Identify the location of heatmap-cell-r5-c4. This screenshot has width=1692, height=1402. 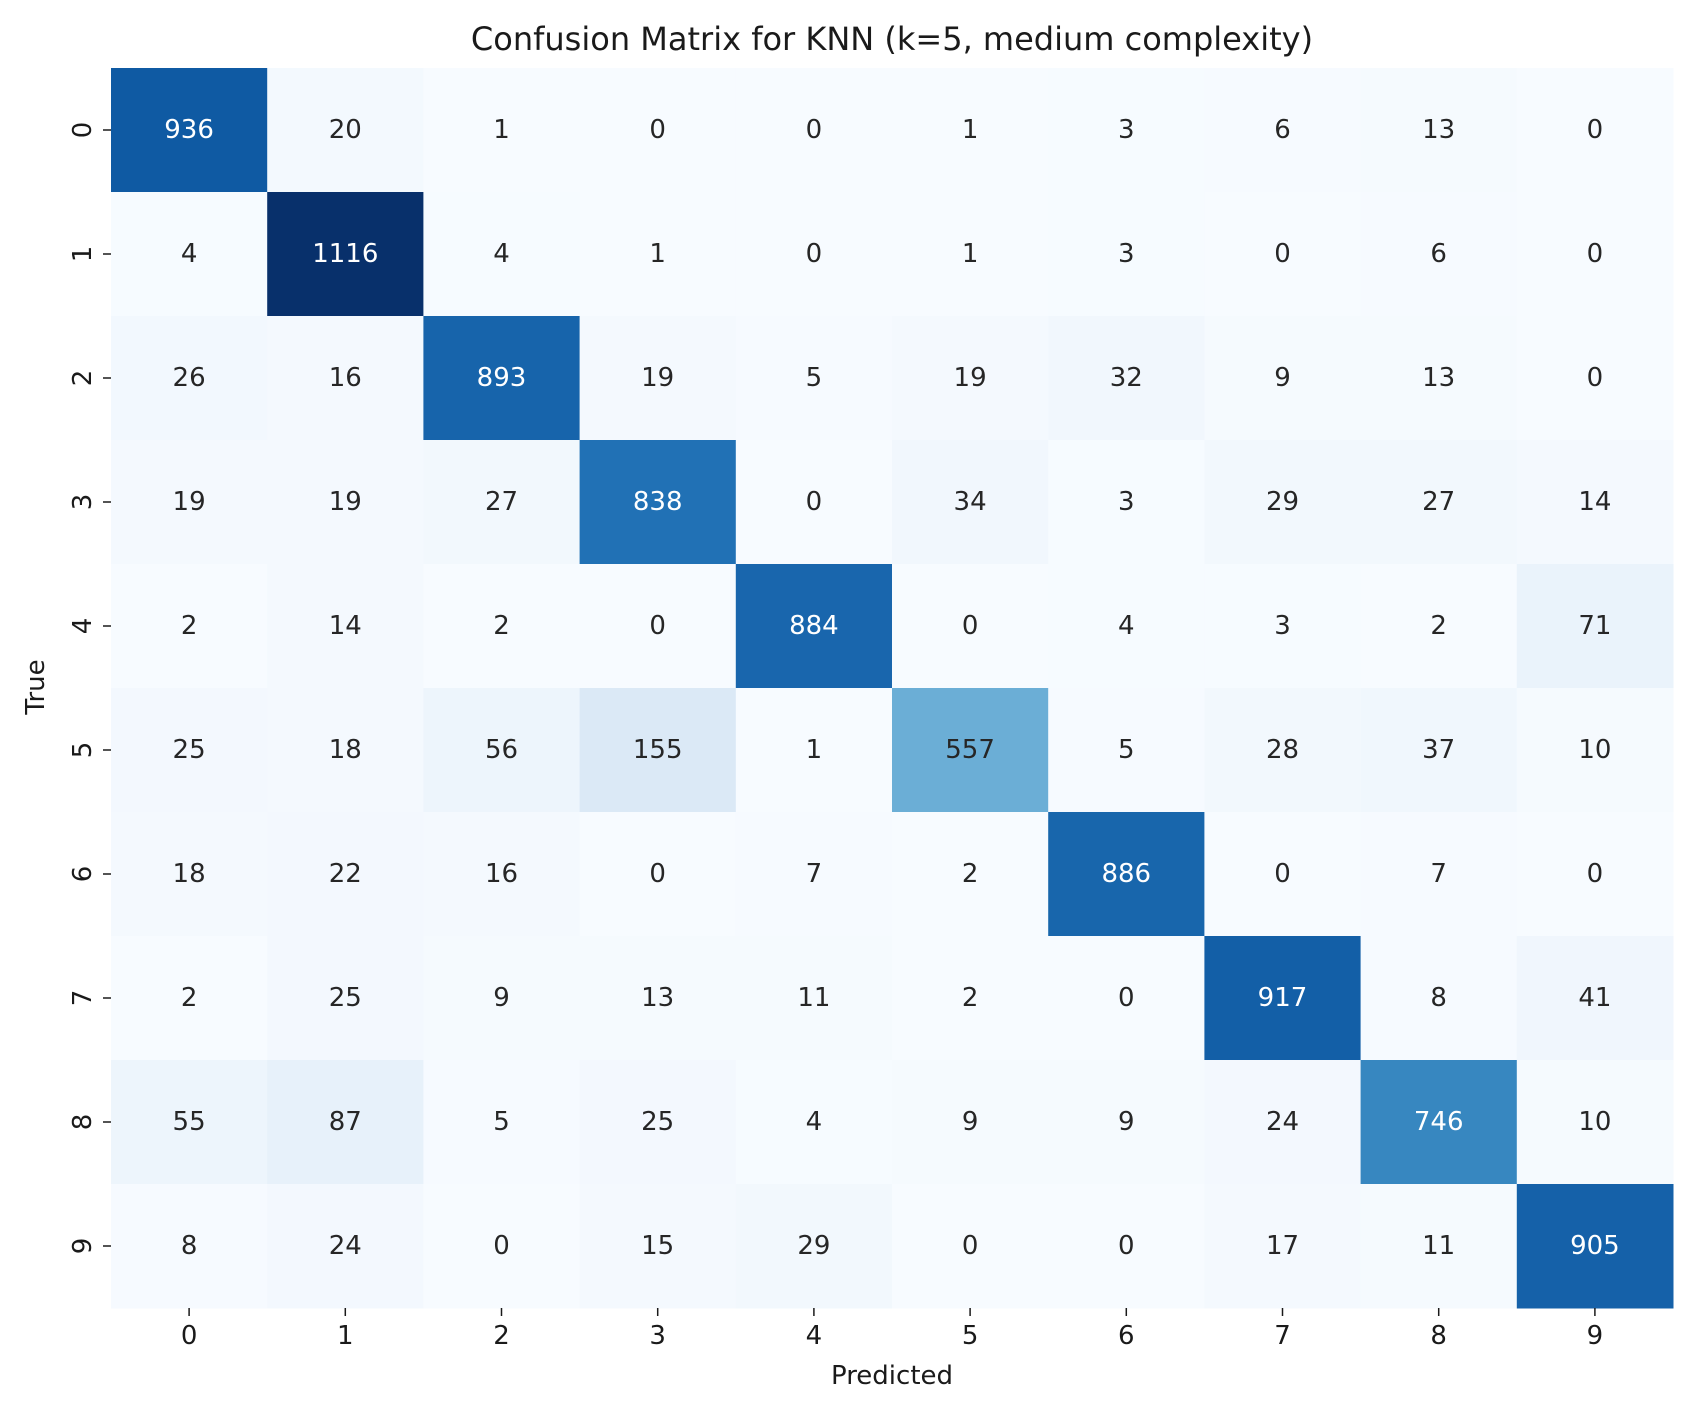
(814, 750).